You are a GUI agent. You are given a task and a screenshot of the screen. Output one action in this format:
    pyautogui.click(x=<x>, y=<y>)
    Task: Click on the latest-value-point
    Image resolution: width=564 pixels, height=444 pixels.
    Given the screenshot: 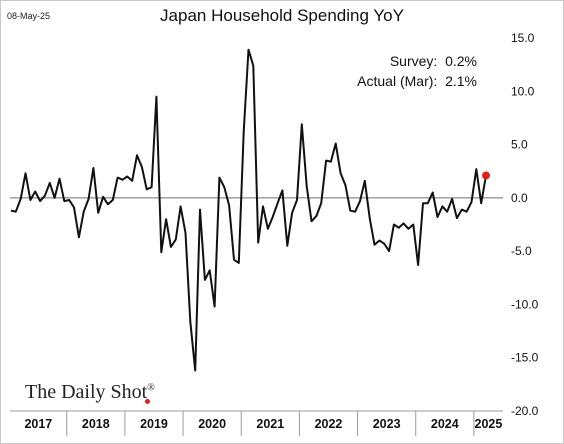 What is the action you would take?
    pyautogui.click(x=486, y=175)
    